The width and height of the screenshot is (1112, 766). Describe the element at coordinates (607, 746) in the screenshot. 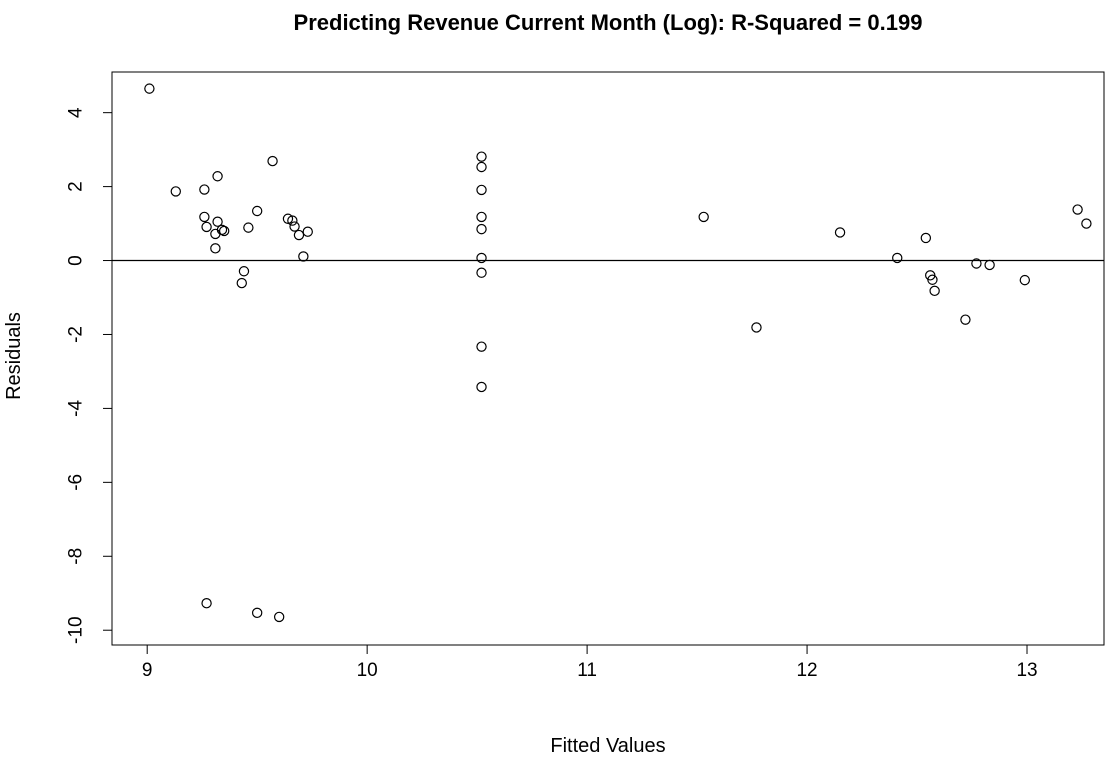

I see `x-axis-label: Fitted Values` at that location.